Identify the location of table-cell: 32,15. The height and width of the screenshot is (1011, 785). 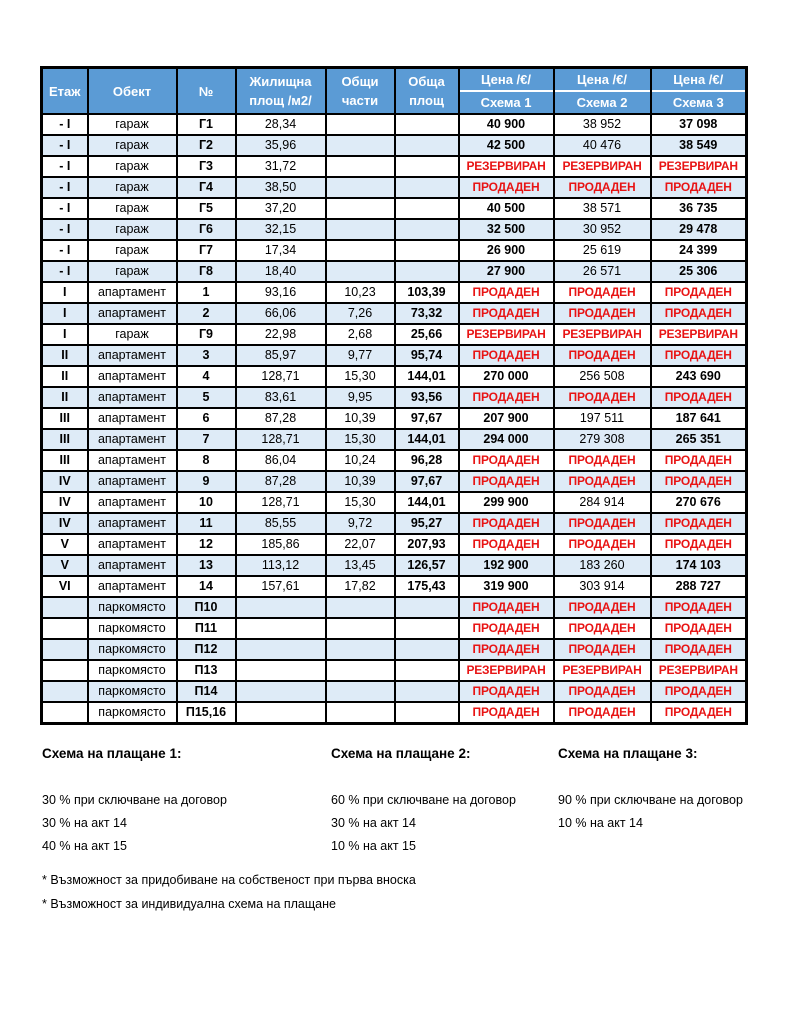
(280, 229).